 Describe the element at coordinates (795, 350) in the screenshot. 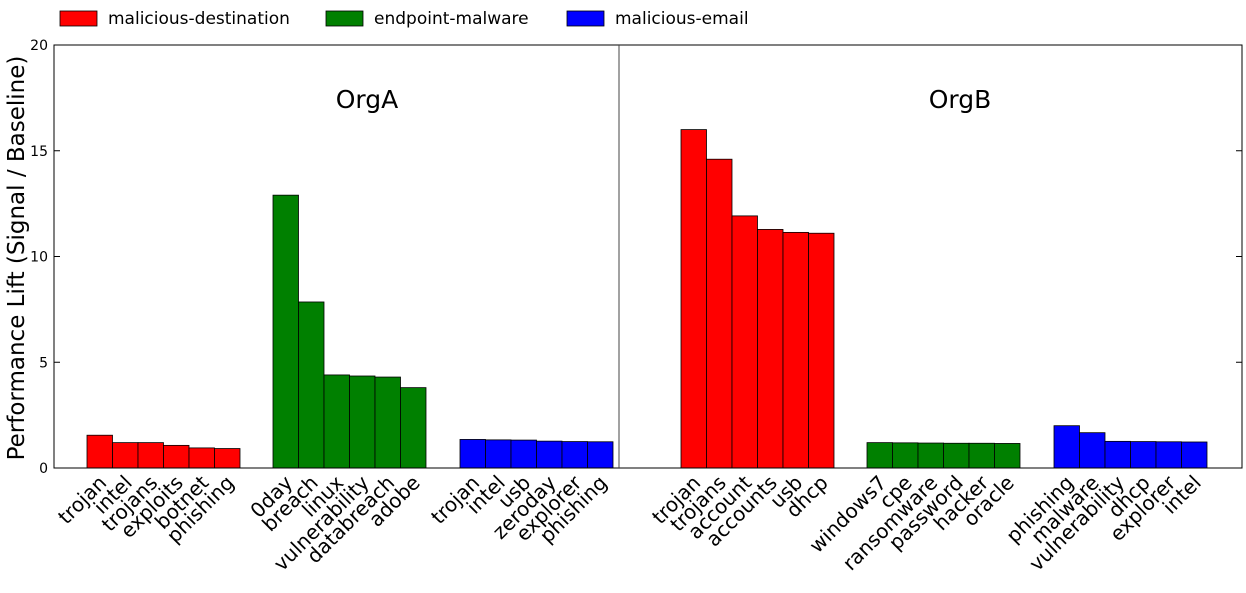

I see `bar-OrgB-malicious-destination-usb` at that location.